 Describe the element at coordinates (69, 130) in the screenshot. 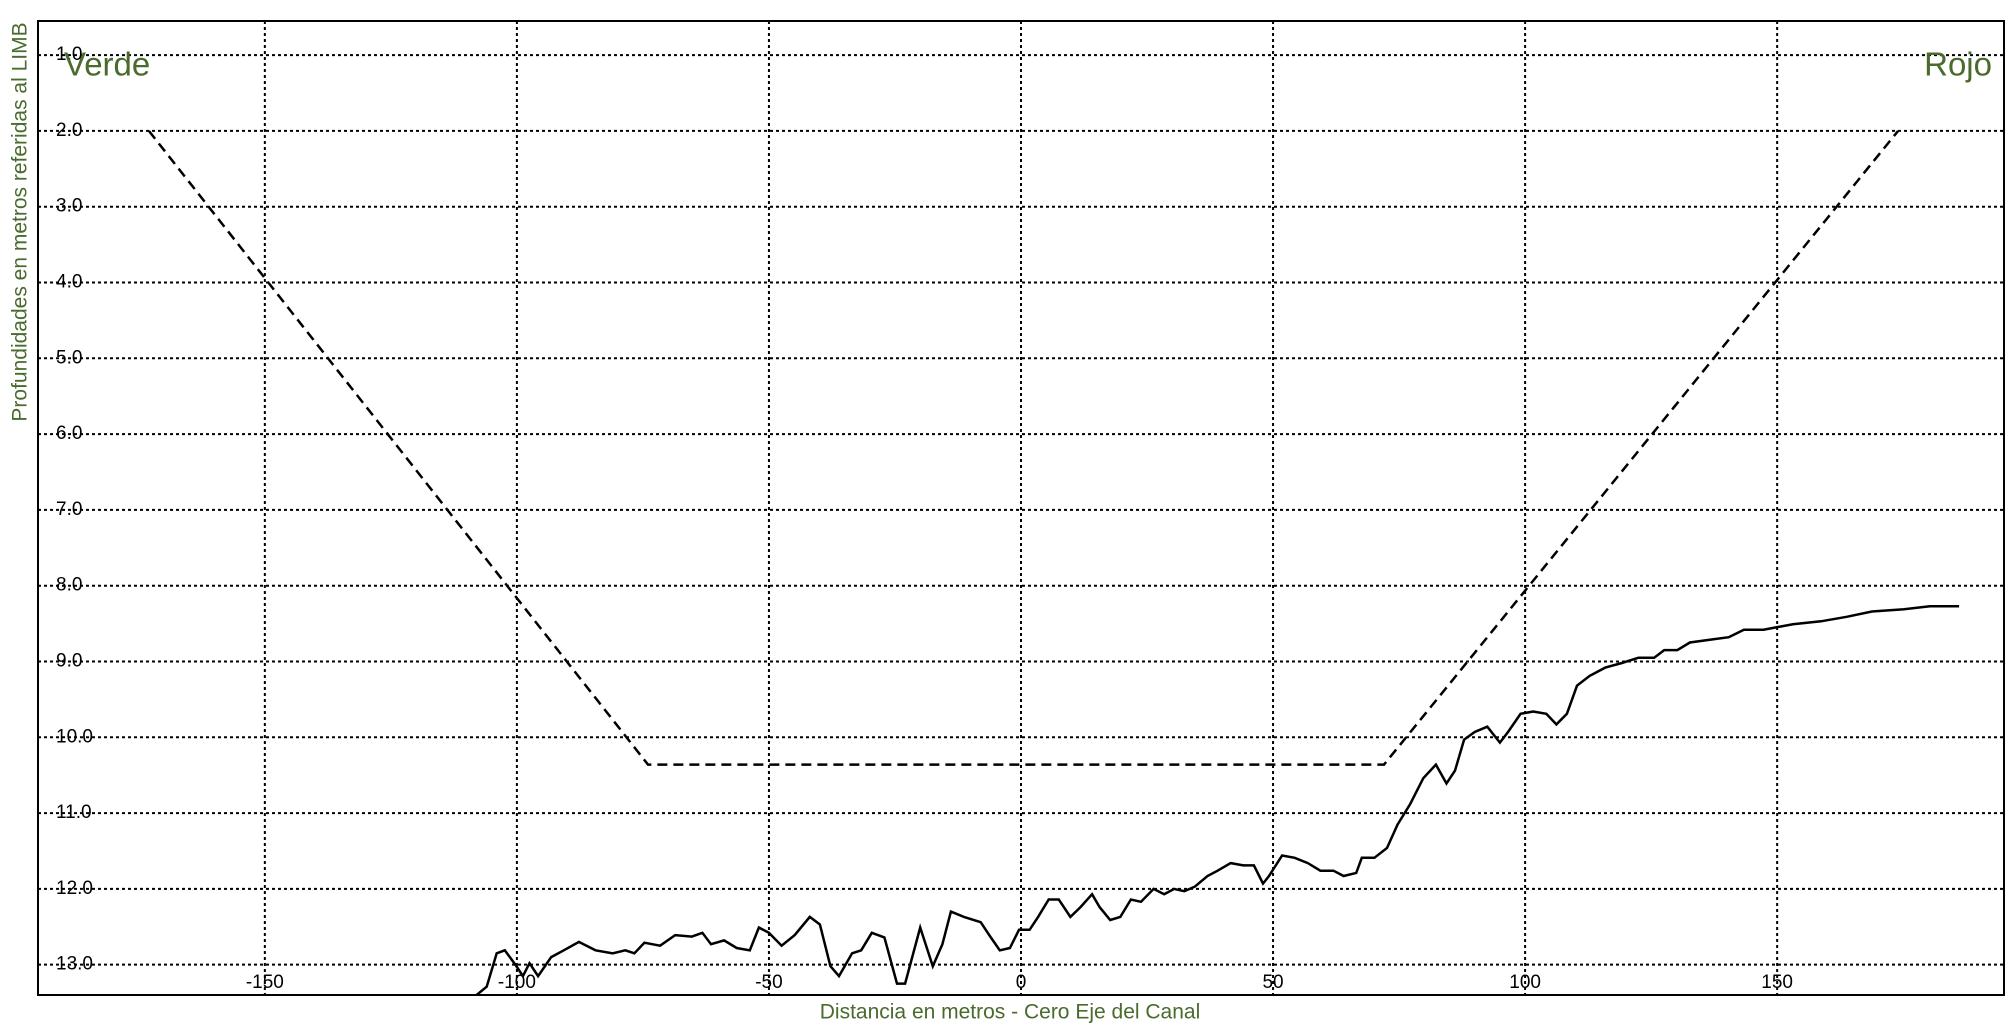

I see `y-tick-label: 2.0` at that location.